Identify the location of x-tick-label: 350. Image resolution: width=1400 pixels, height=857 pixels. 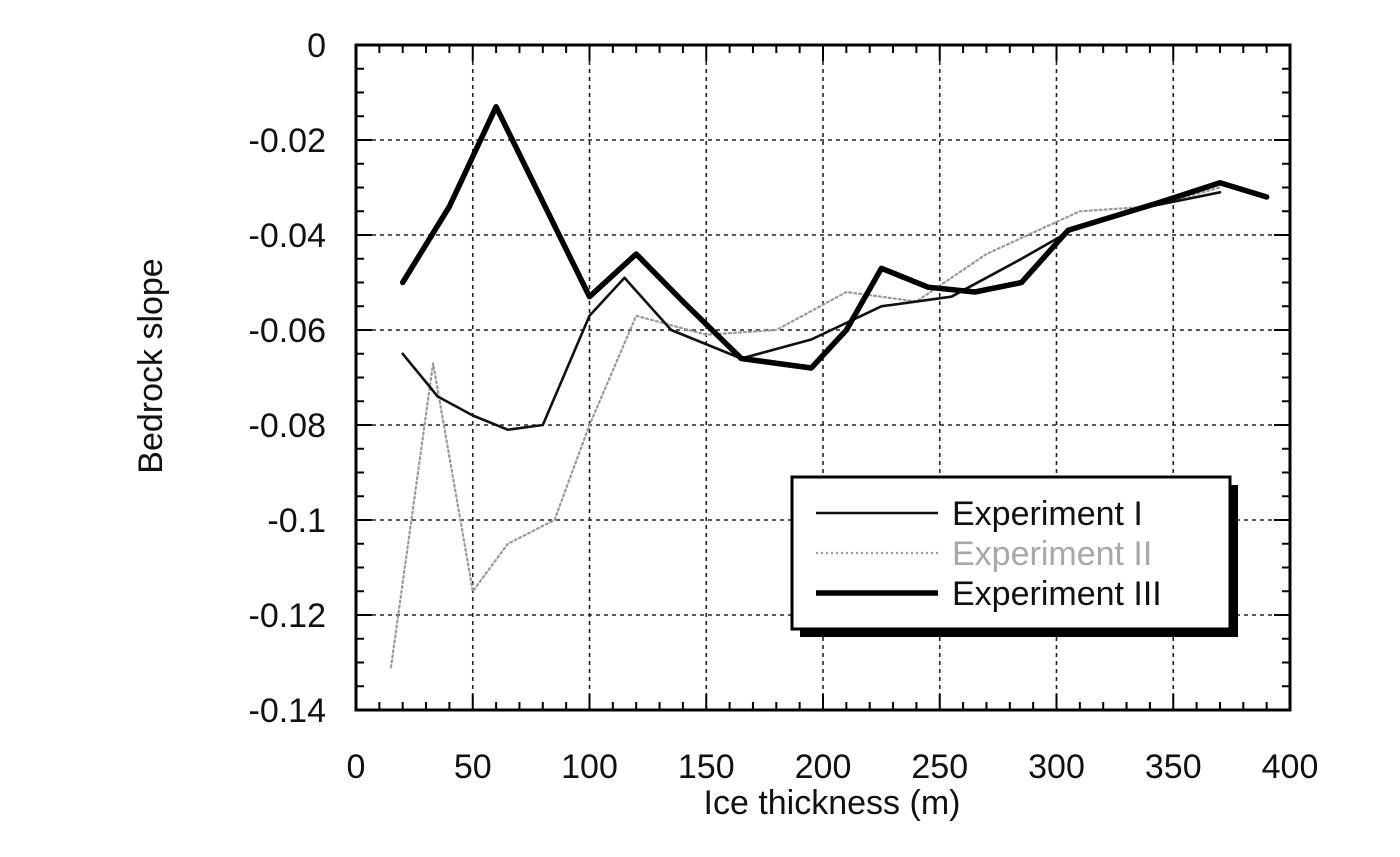
(1173, 767).